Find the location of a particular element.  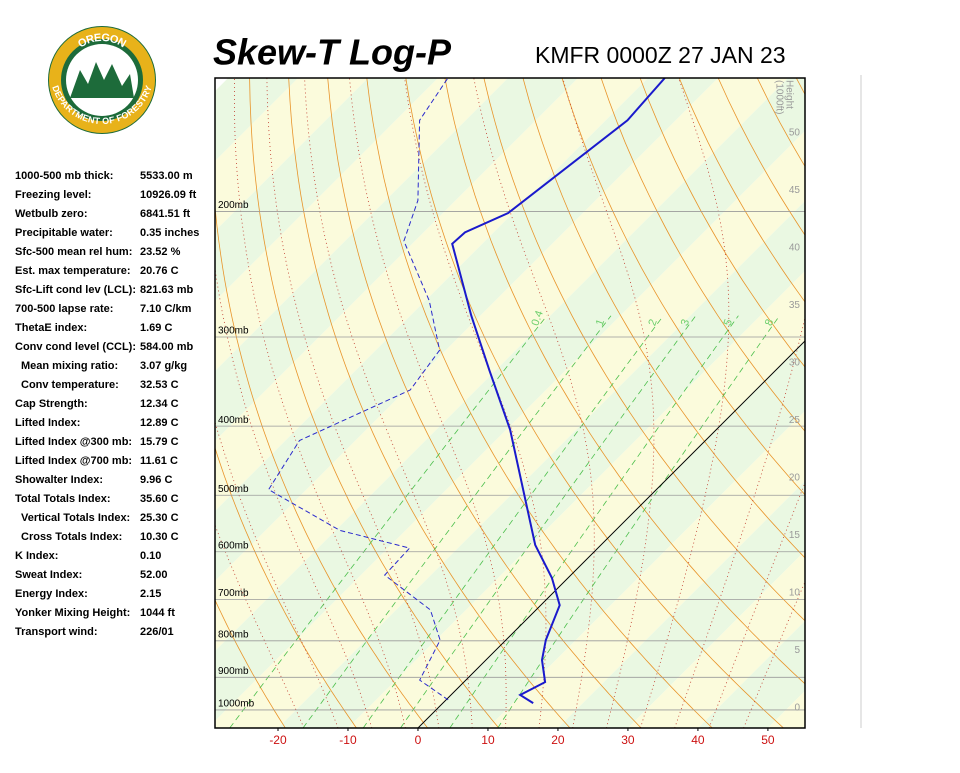

index-value: 11.61 C is located at coordinates (159, 461).